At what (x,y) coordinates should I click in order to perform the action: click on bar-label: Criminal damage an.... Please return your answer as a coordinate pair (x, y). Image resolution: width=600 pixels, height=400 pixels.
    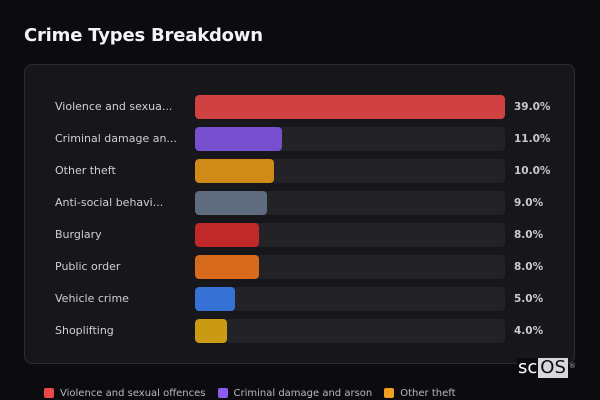
    Looking at the image, I should click on (116, 138).